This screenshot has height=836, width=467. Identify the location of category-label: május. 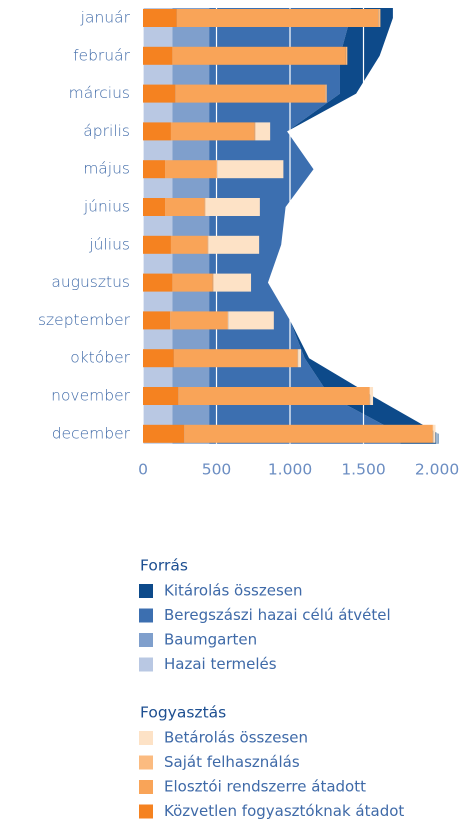
(106, 169).